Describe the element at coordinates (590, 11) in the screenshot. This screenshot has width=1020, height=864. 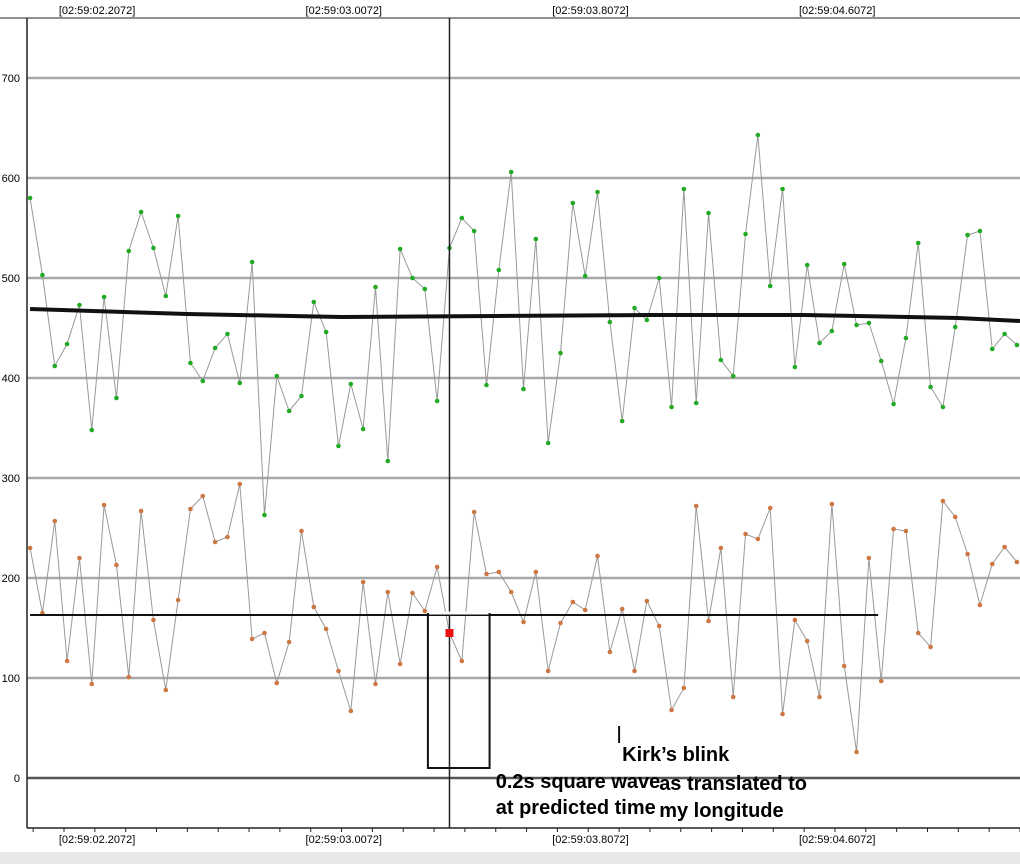
I see `x-tick-label-top-2: [02:59:03.8072]` at that location.